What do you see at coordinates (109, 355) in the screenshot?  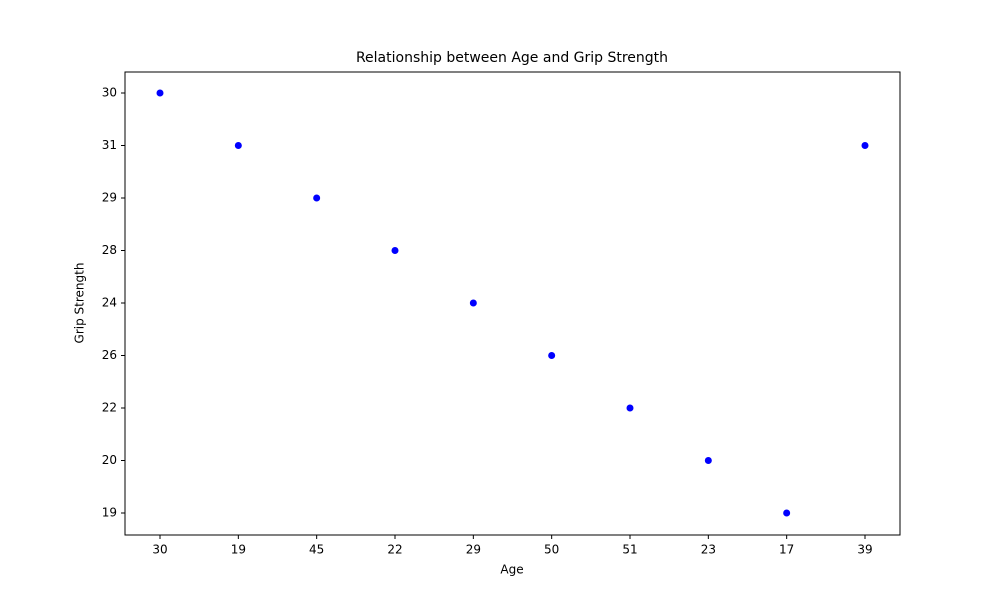 I see `y-tick-label: 26` at bounding box center [109, 355].